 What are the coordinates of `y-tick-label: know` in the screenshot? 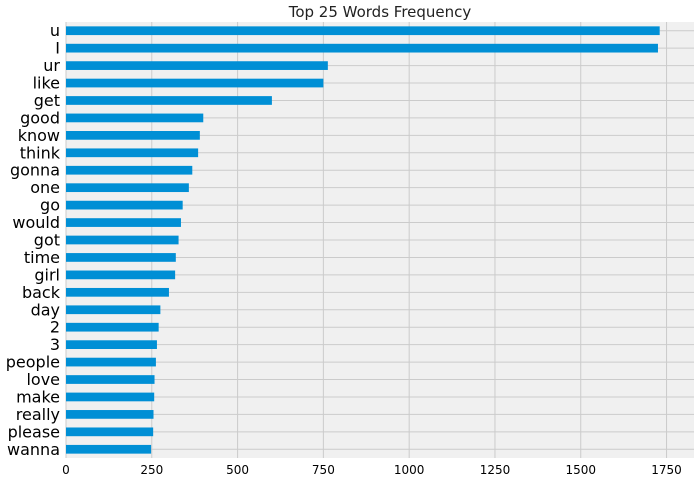 It's located at (39, 135).